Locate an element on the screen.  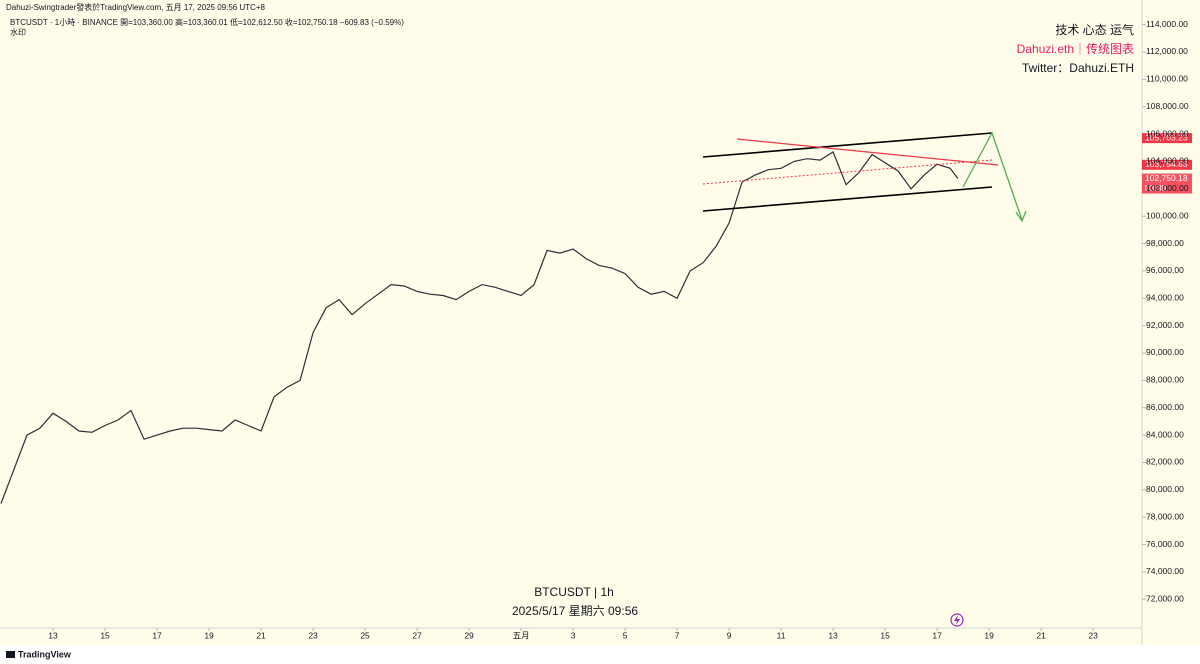
footer-brand: TradingView is located at coordinates (45, 654).